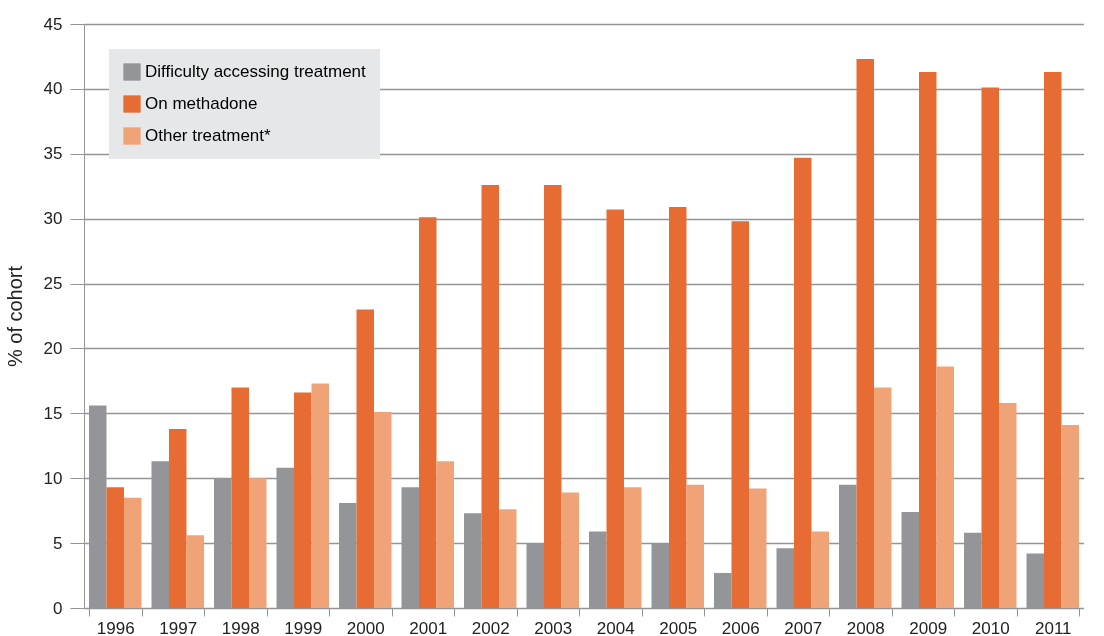 This screenshot has height=636, width=1104. What do you see at coordinates (53, 478) in the screenshot?
I see `y-tick-label: 10` at bounding box center [53, 478].